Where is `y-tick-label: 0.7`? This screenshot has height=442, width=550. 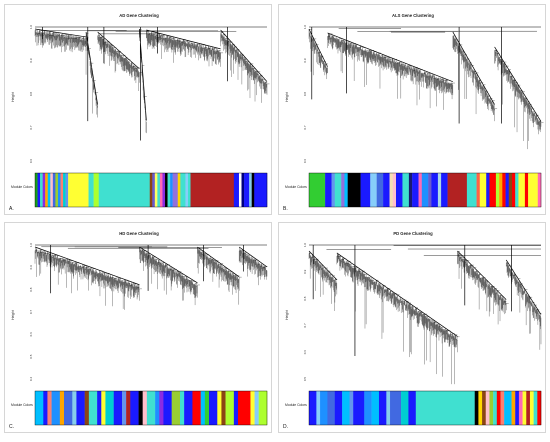
y-tick-label: 0.7 is located at coordinates (305, 325).